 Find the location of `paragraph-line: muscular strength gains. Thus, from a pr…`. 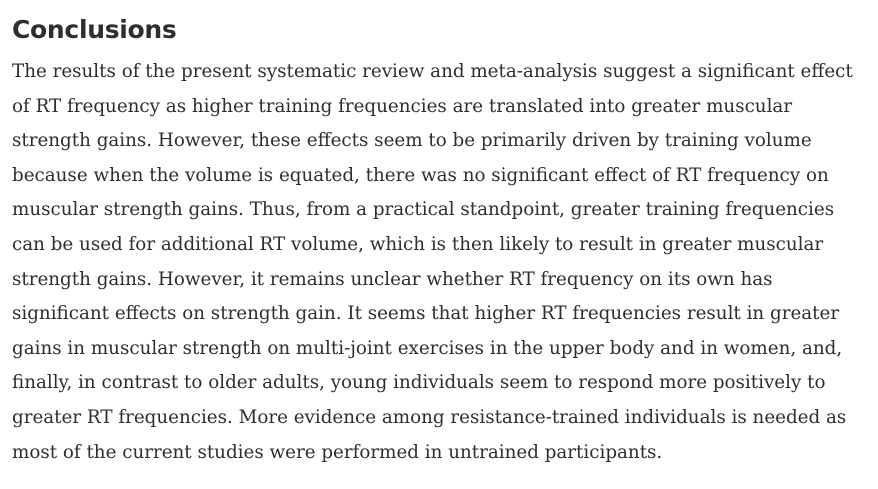

paragraph-line: muscular strength gains. Thus, from a pr… is located at coordinates (423, 210).